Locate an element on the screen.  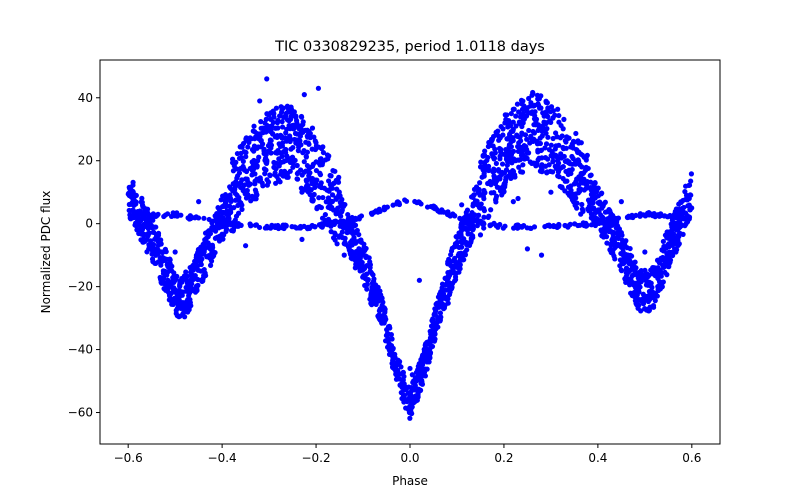
x-axis-ticks: −0.6 −0.4 −0.2 0.0 0.2 0.4 0.6 is located at coordinates (407, 454).